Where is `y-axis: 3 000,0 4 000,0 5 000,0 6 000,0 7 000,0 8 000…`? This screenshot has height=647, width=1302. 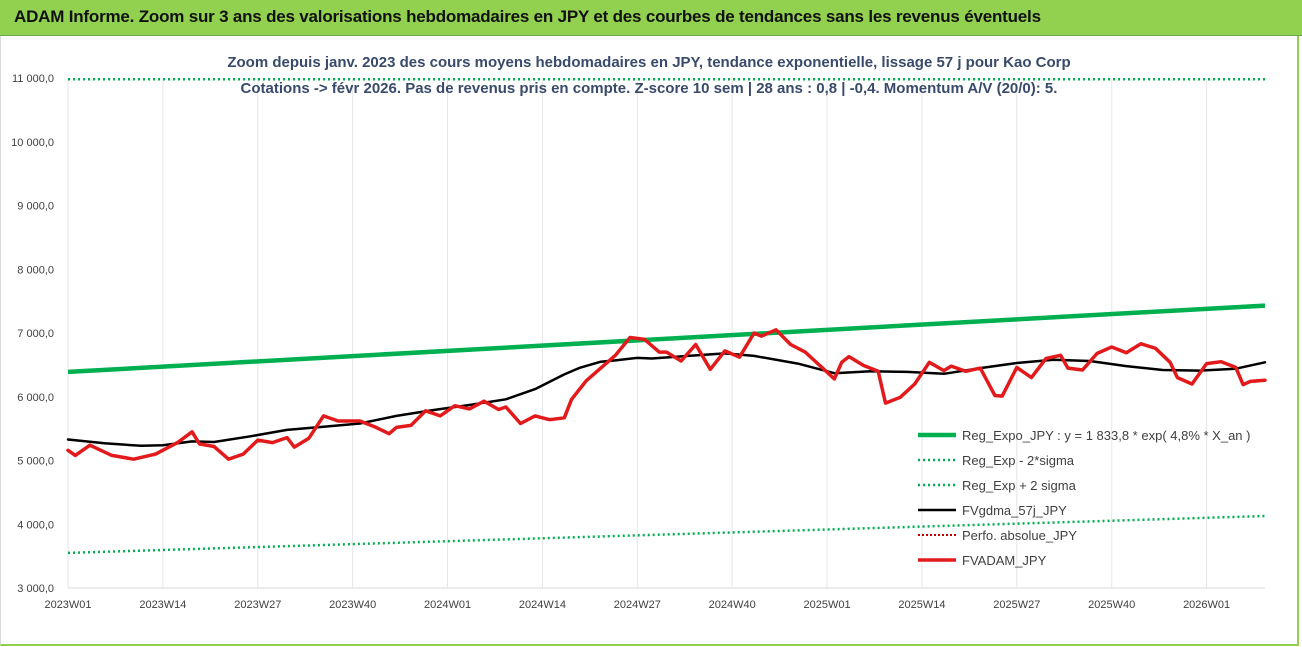 y-axis: 3 000,0 4 000,0 5 000,0 6 000,0 7 000,0 8 000… is located at coordinates (32, 334).